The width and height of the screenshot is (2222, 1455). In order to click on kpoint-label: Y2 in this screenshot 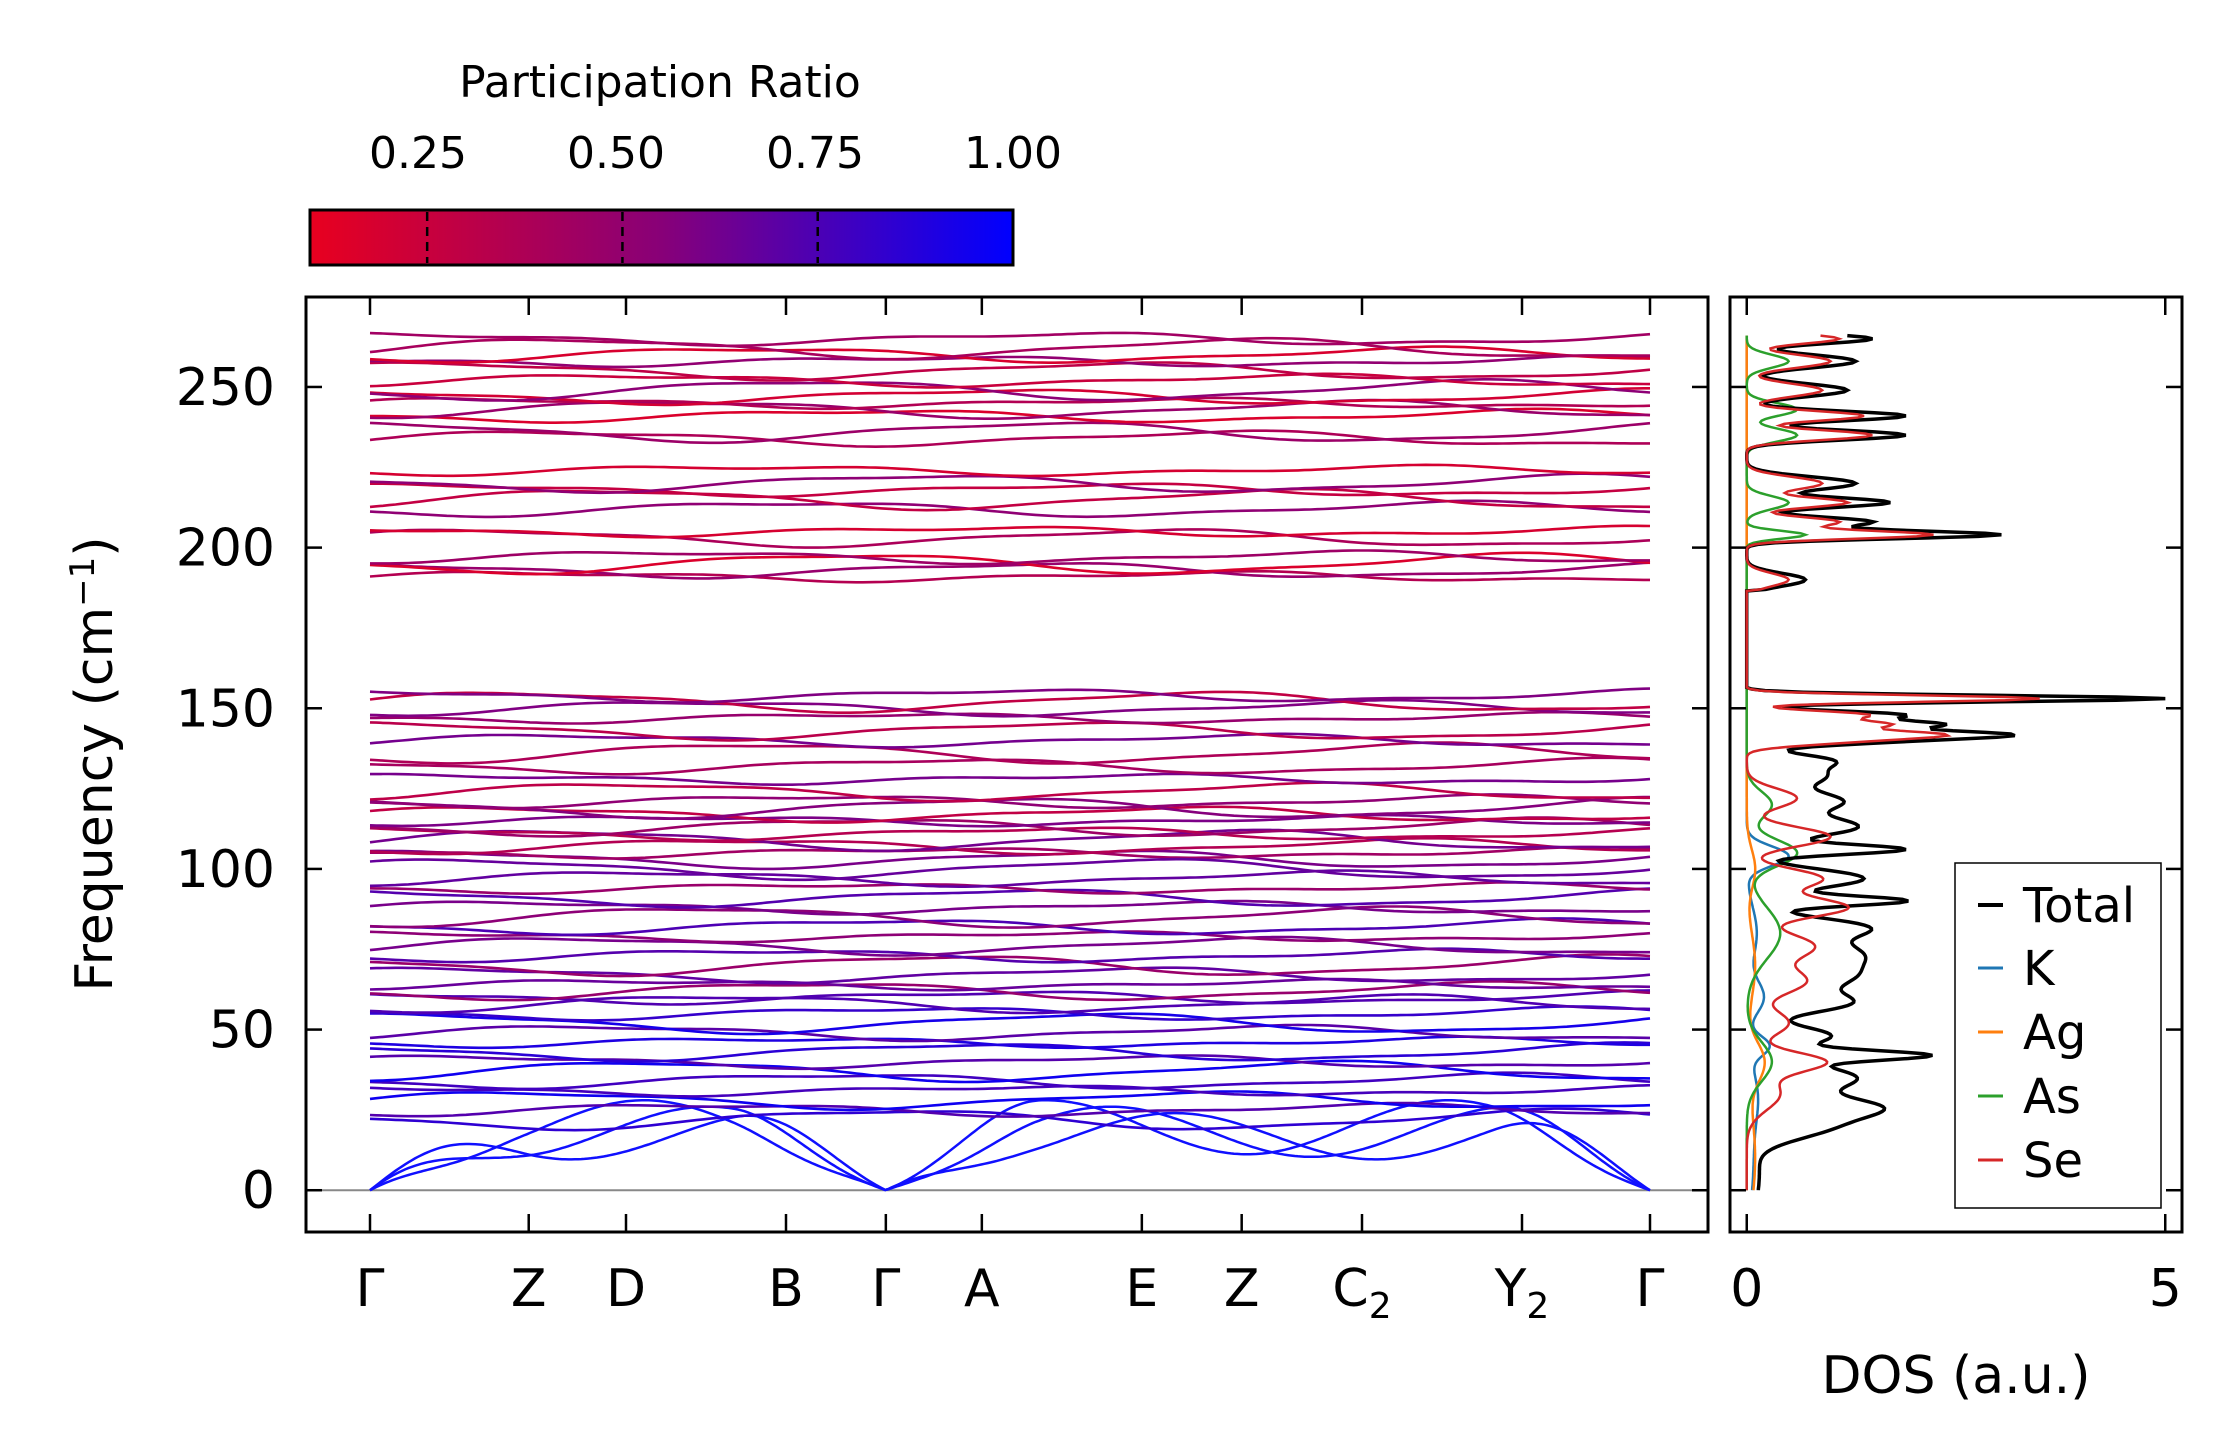, I will do `click(1522, 1293)`.